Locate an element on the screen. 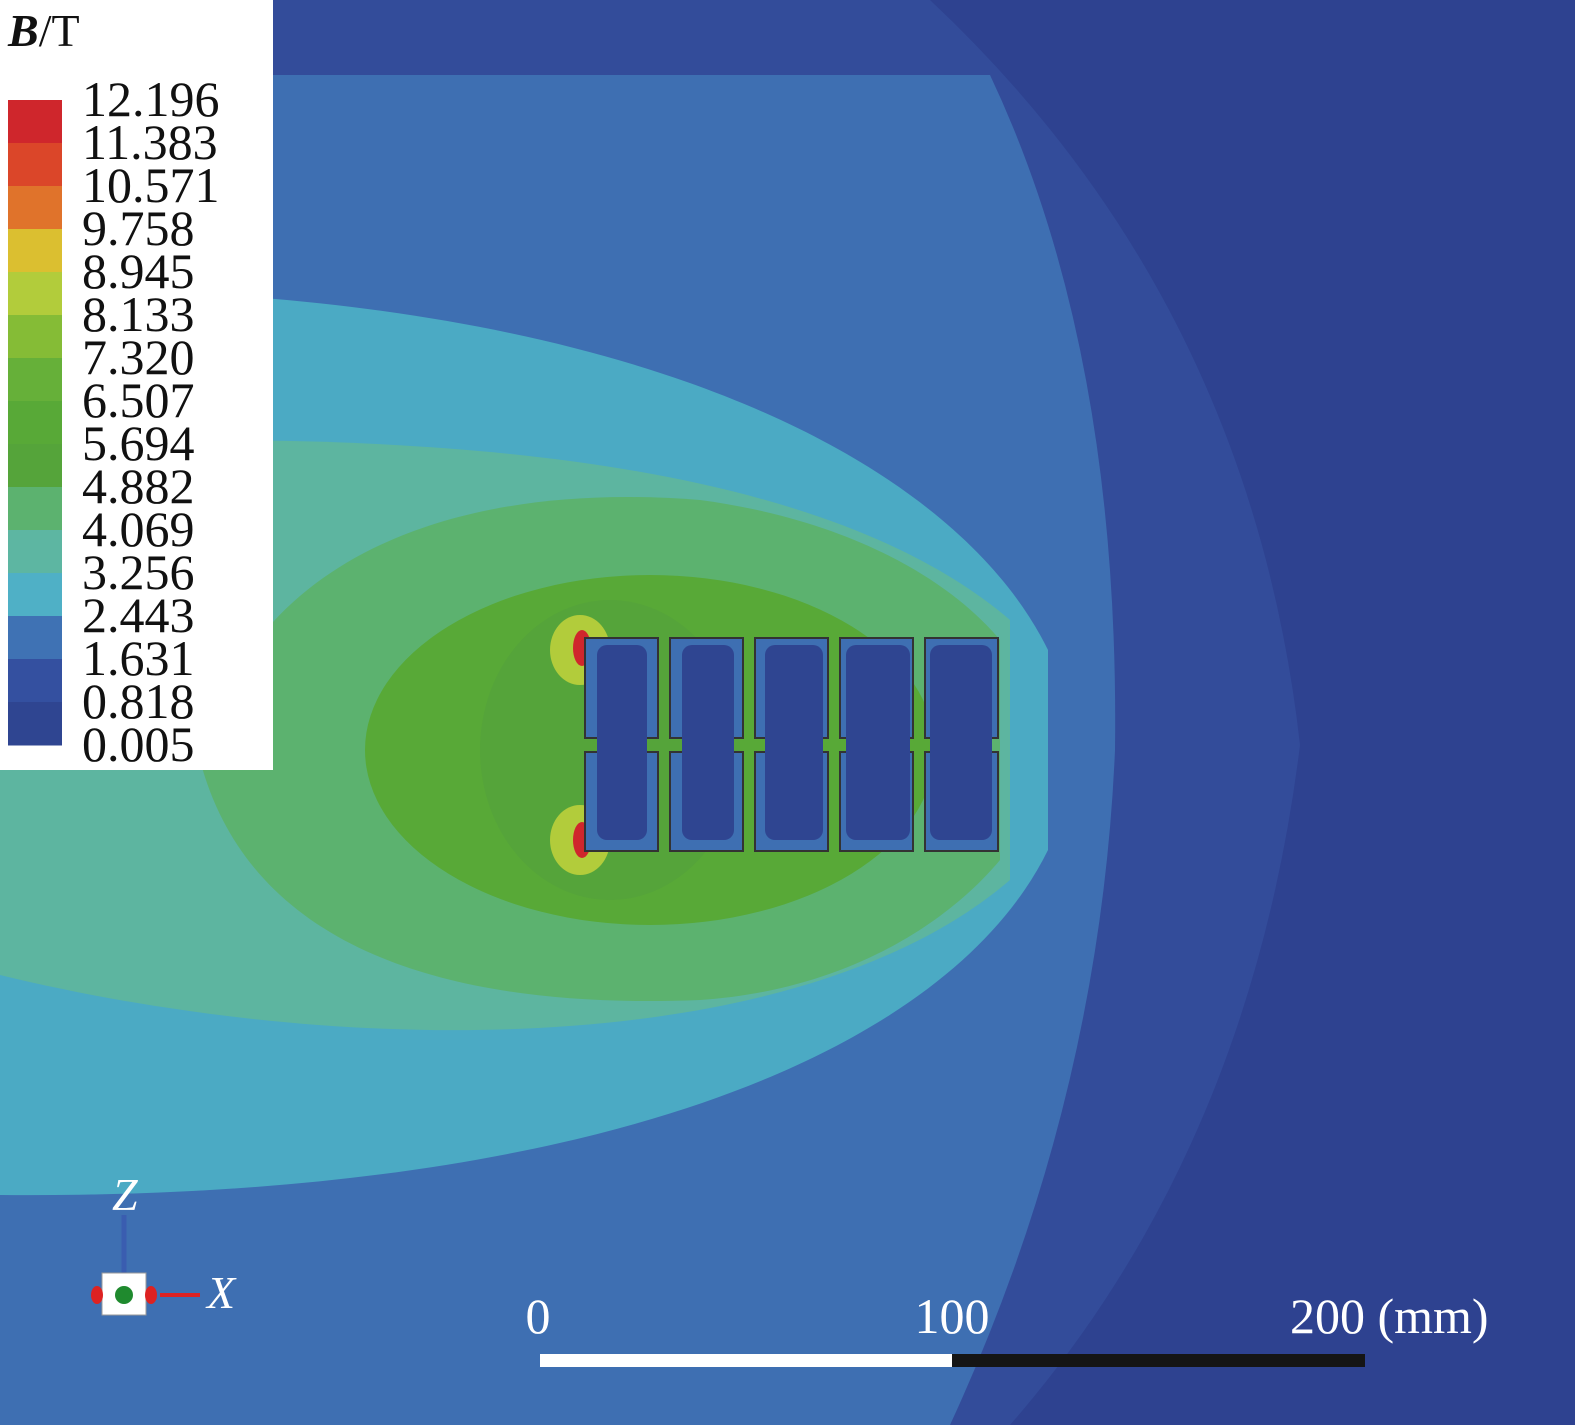 The image size is (1575, 1425). legend-label: 2.443 is located at coordinates (138, 615).